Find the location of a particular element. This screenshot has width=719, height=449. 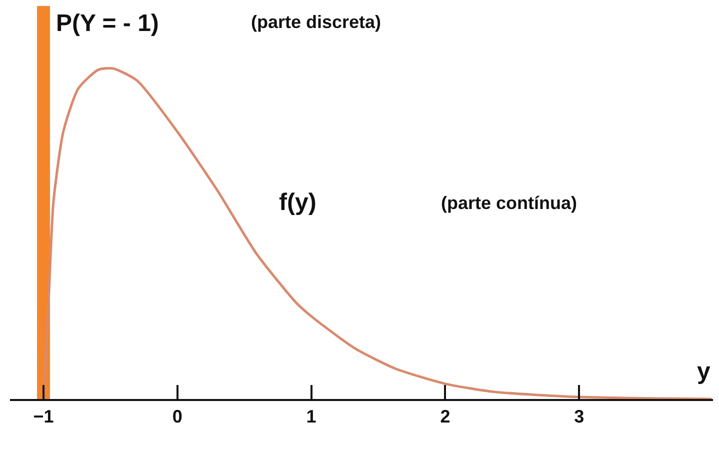

annotation: (parte discreta) is located at coordinates (316, 22).